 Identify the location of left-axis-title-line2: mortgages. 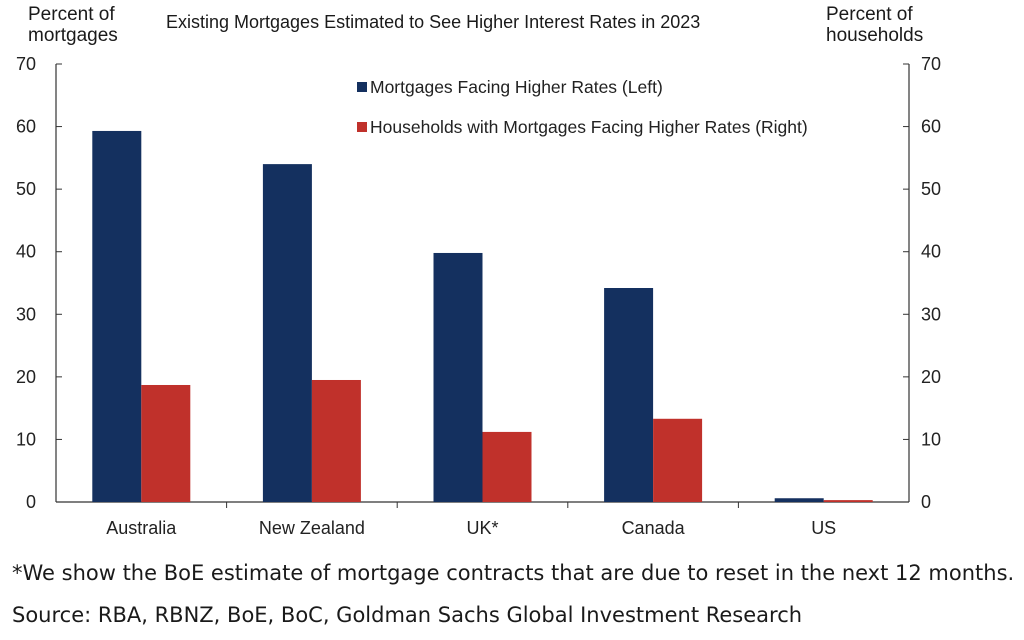
(73, 35).